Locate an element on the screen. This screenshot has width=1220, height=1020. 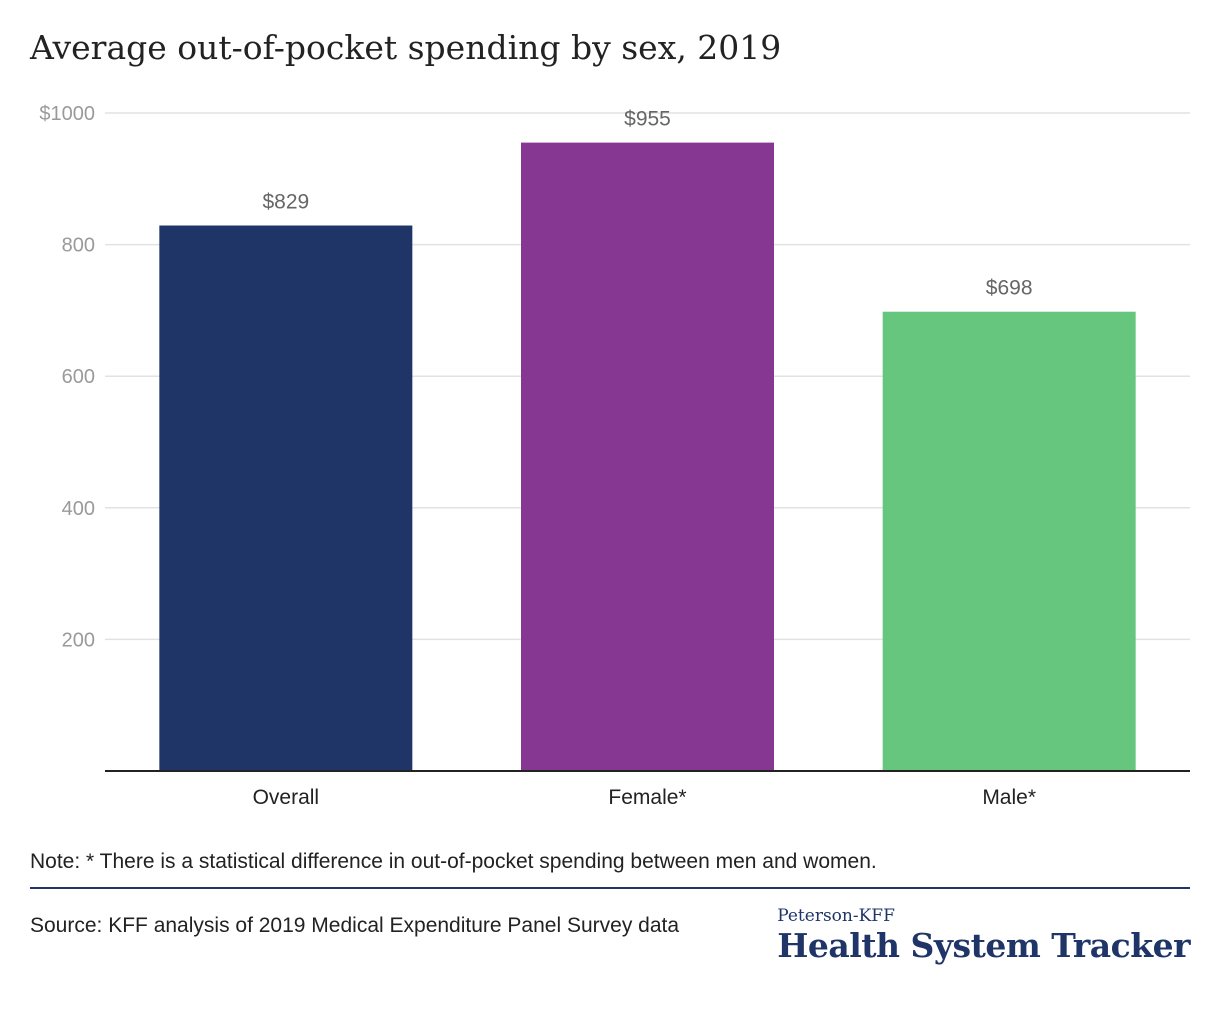
x-tick-label: Female* is located at coordinates (647, 797).